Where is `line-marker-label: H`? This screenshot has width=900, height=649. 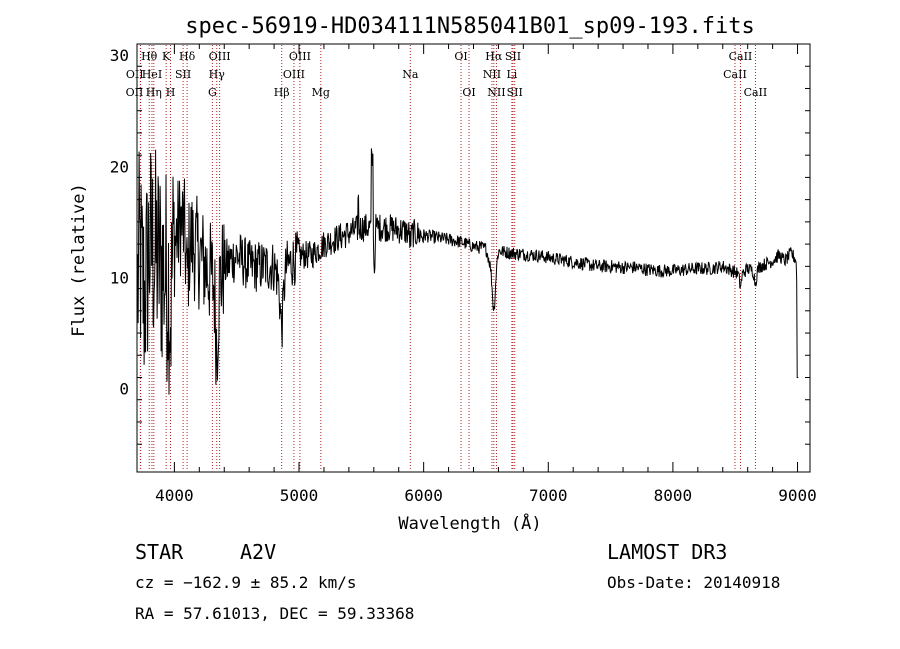 line-marker-label: H is located at coordinates (171, 92).